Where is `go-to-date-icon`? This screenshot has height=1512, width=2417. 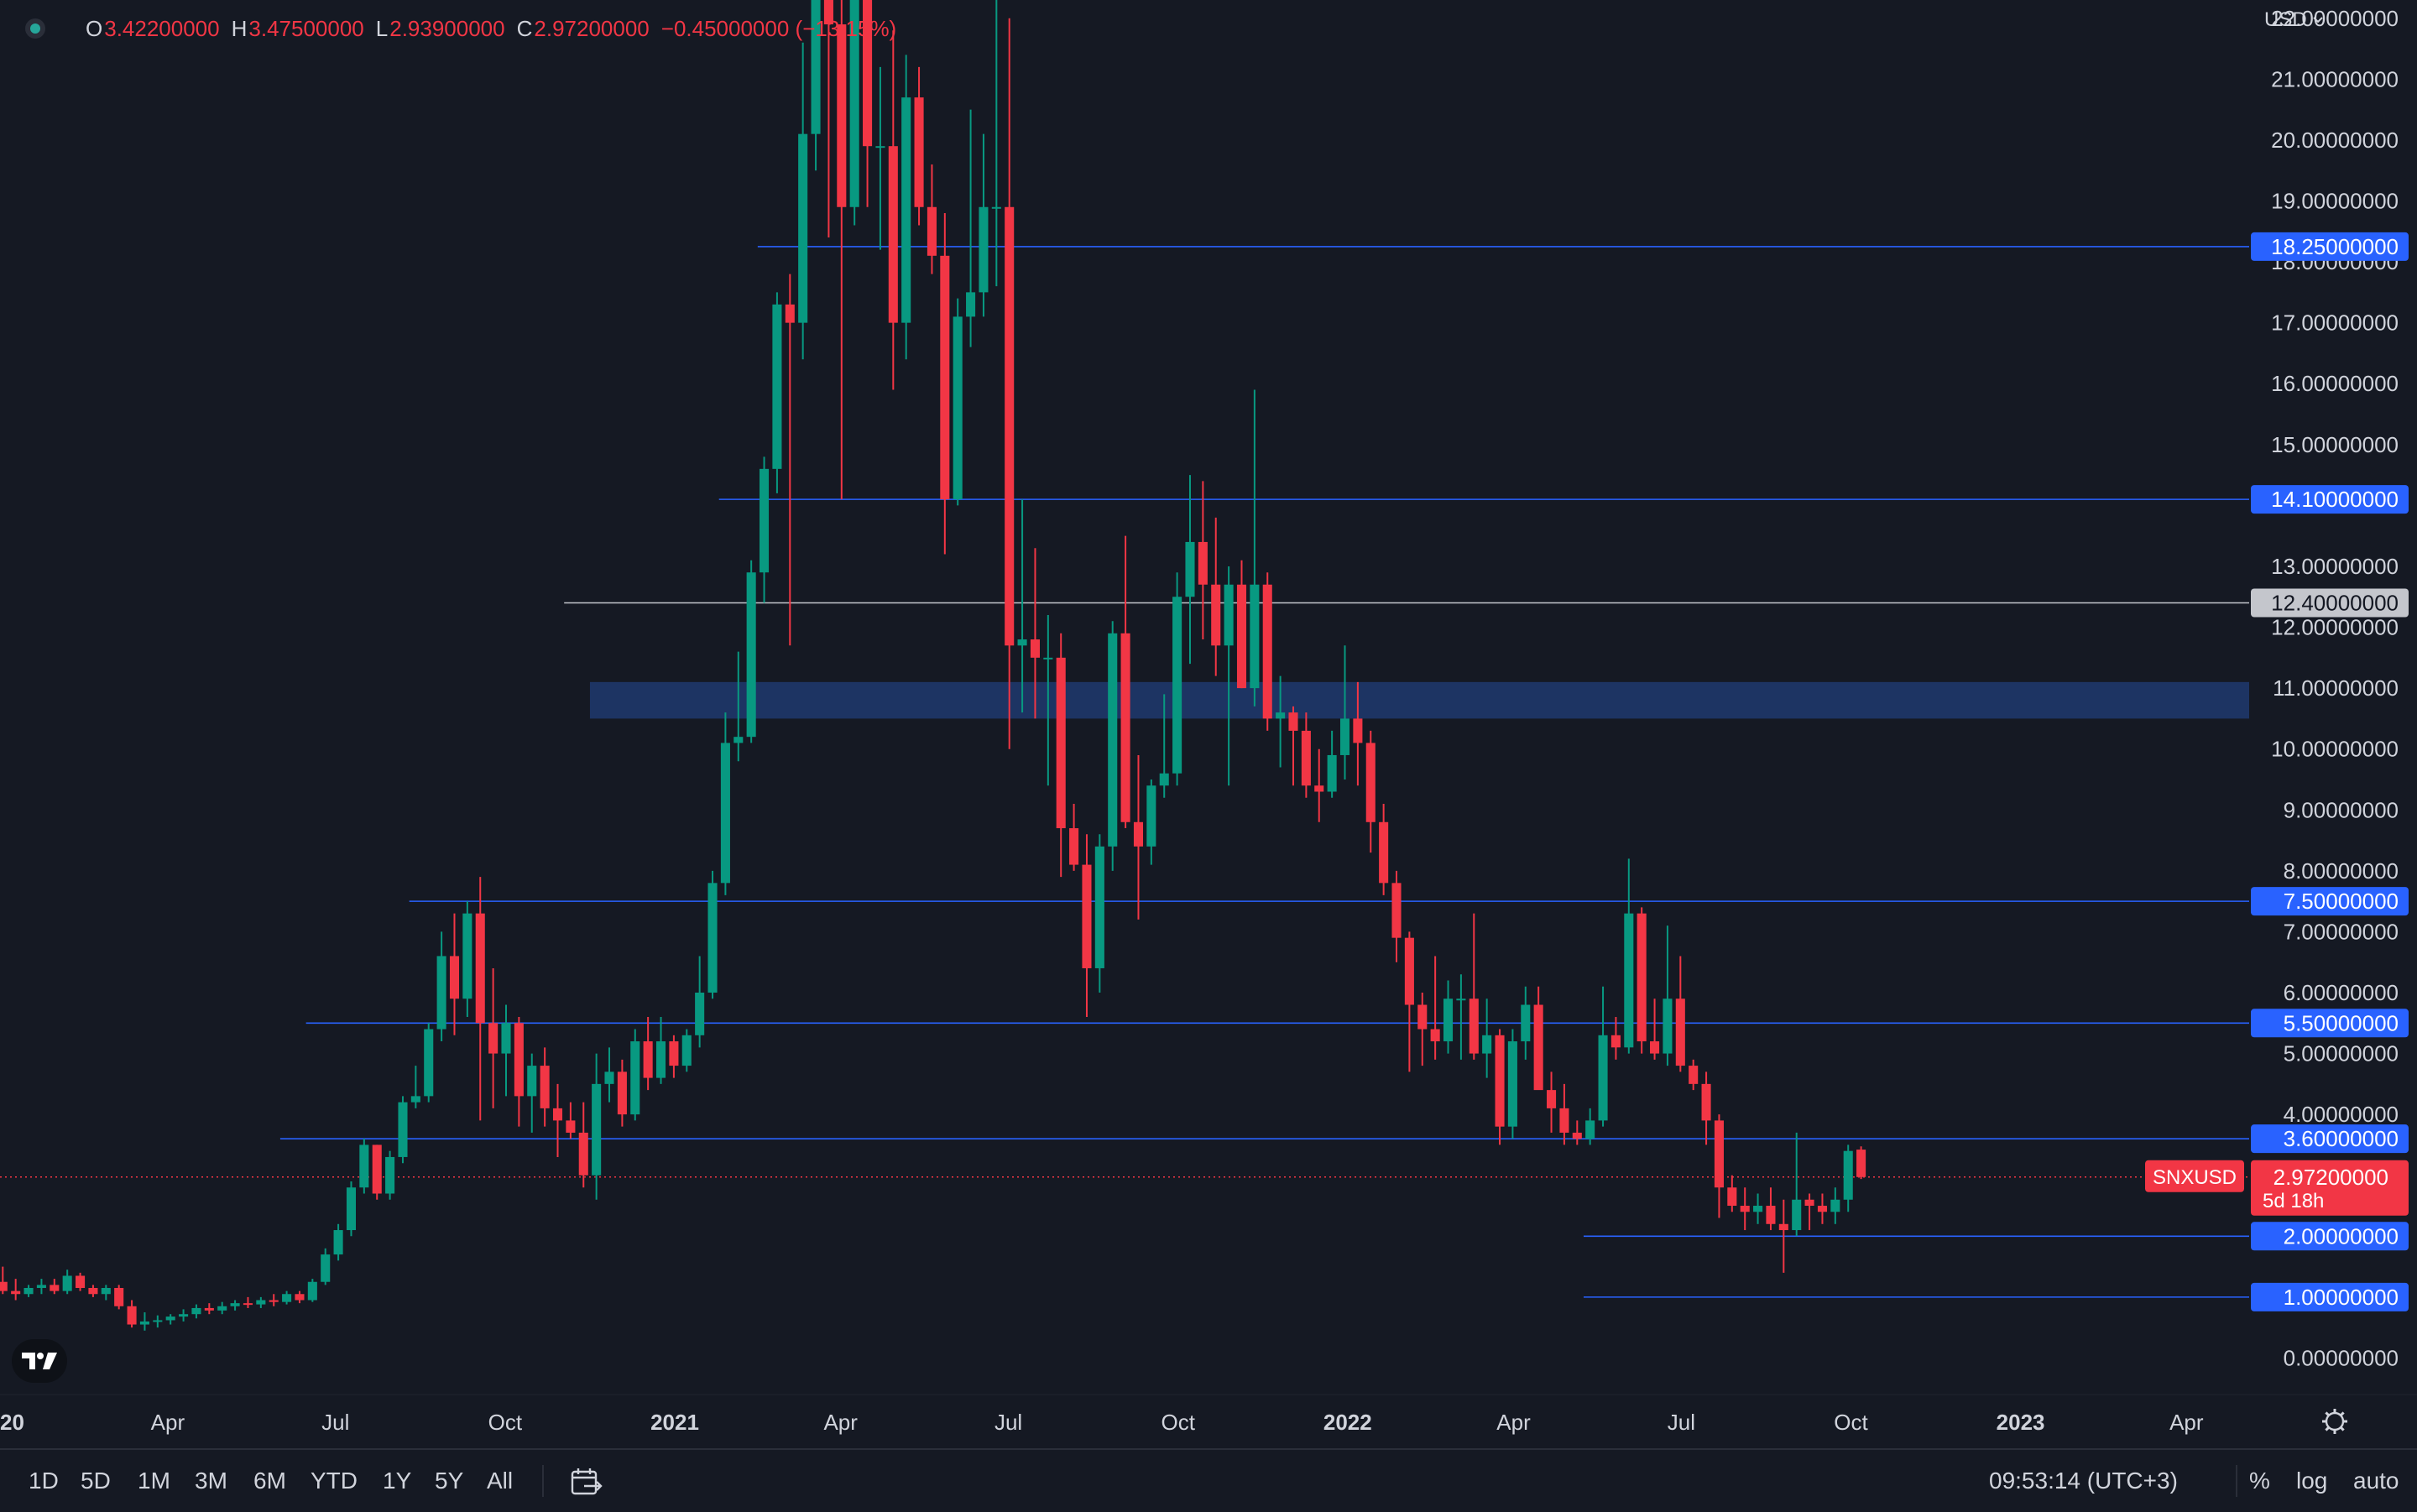 go-to-date-icon is located at coordinates (585, 1483).